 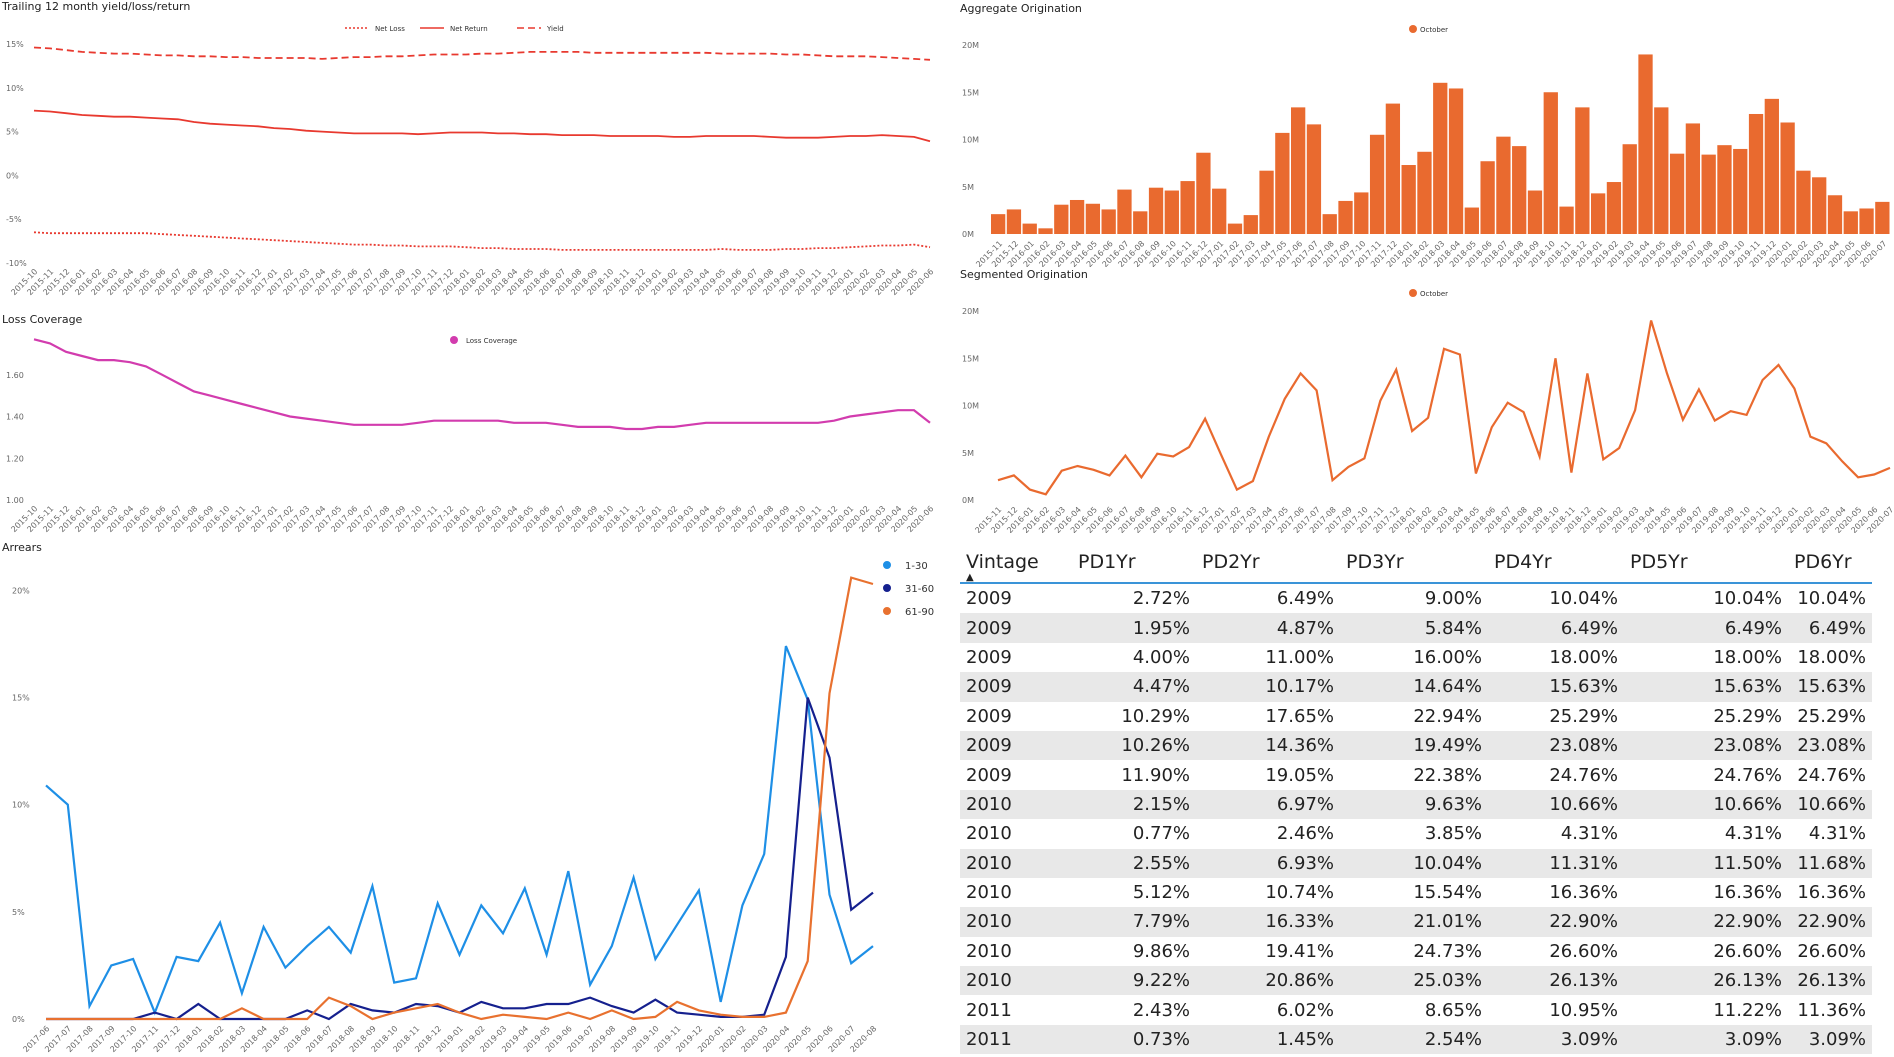 I want to click on vintage-cell: 2011, so click(x=989, y=1010).